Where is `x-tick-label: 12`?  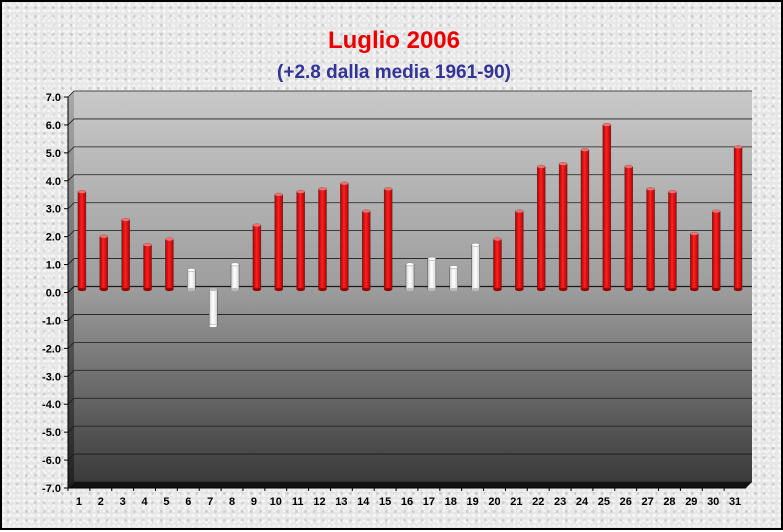
x-tick-label: 12 is located at coordinates (319, 502).